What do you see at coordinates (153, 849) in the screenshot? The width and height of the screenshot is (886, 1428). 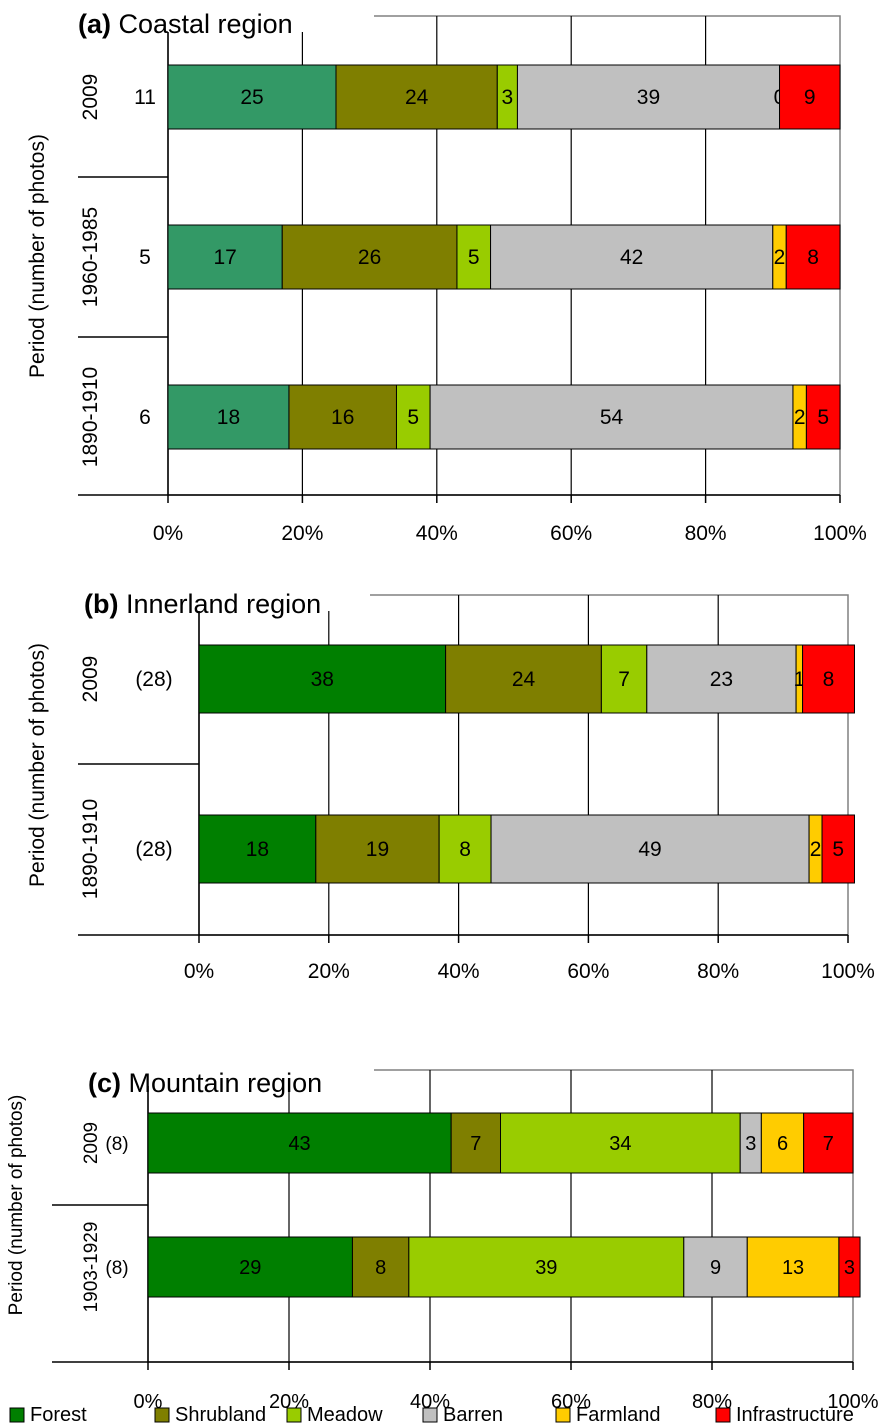 I see `photo-count-label: (28)` at bounding box center [153, 849].